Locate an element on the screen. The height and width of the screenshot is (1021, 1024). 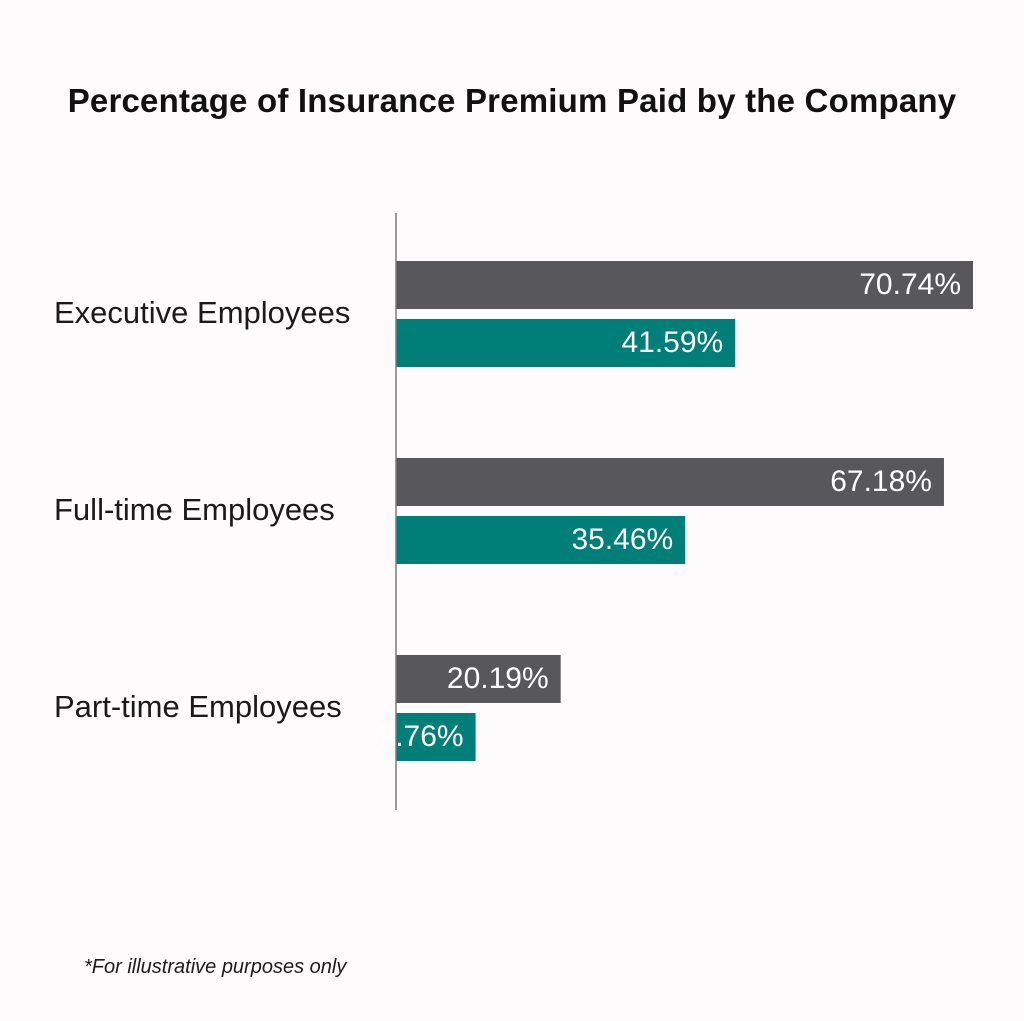
footnote: *For illustrative purposes only is located at coordinates (215, 967).